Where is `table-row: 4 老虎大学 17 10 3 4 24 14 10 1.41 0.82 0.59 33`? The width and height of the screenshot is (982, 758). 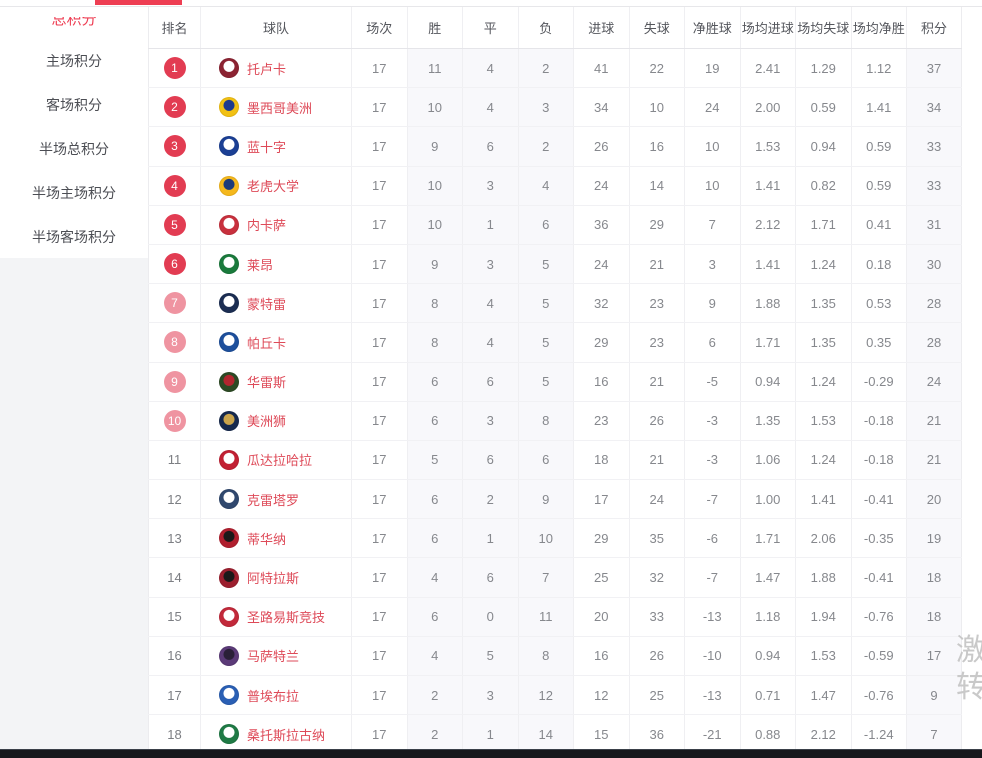 table-row: 4 老虎大学 17 10 3 4 24 14 10 1.41 0.82 0.59 33 is located at coordinates (555, 186).